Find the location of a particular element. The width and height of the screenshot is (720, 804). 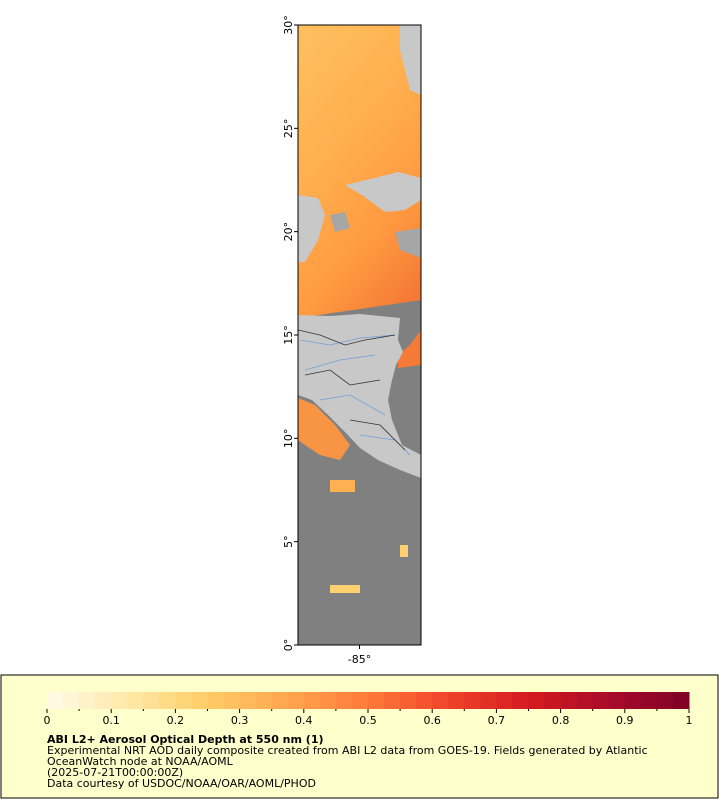

x-tick-label: -85° is located at coordinates (359, 659).